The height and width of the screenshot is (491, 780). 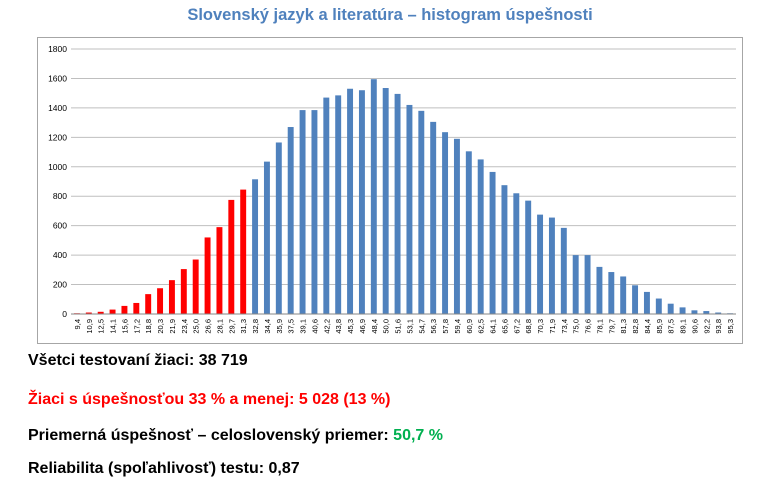 What do you see at coordinates (57, 137) in the screenshot?
I see `y-tick-label: 1200` at bounding box center [57, 137].